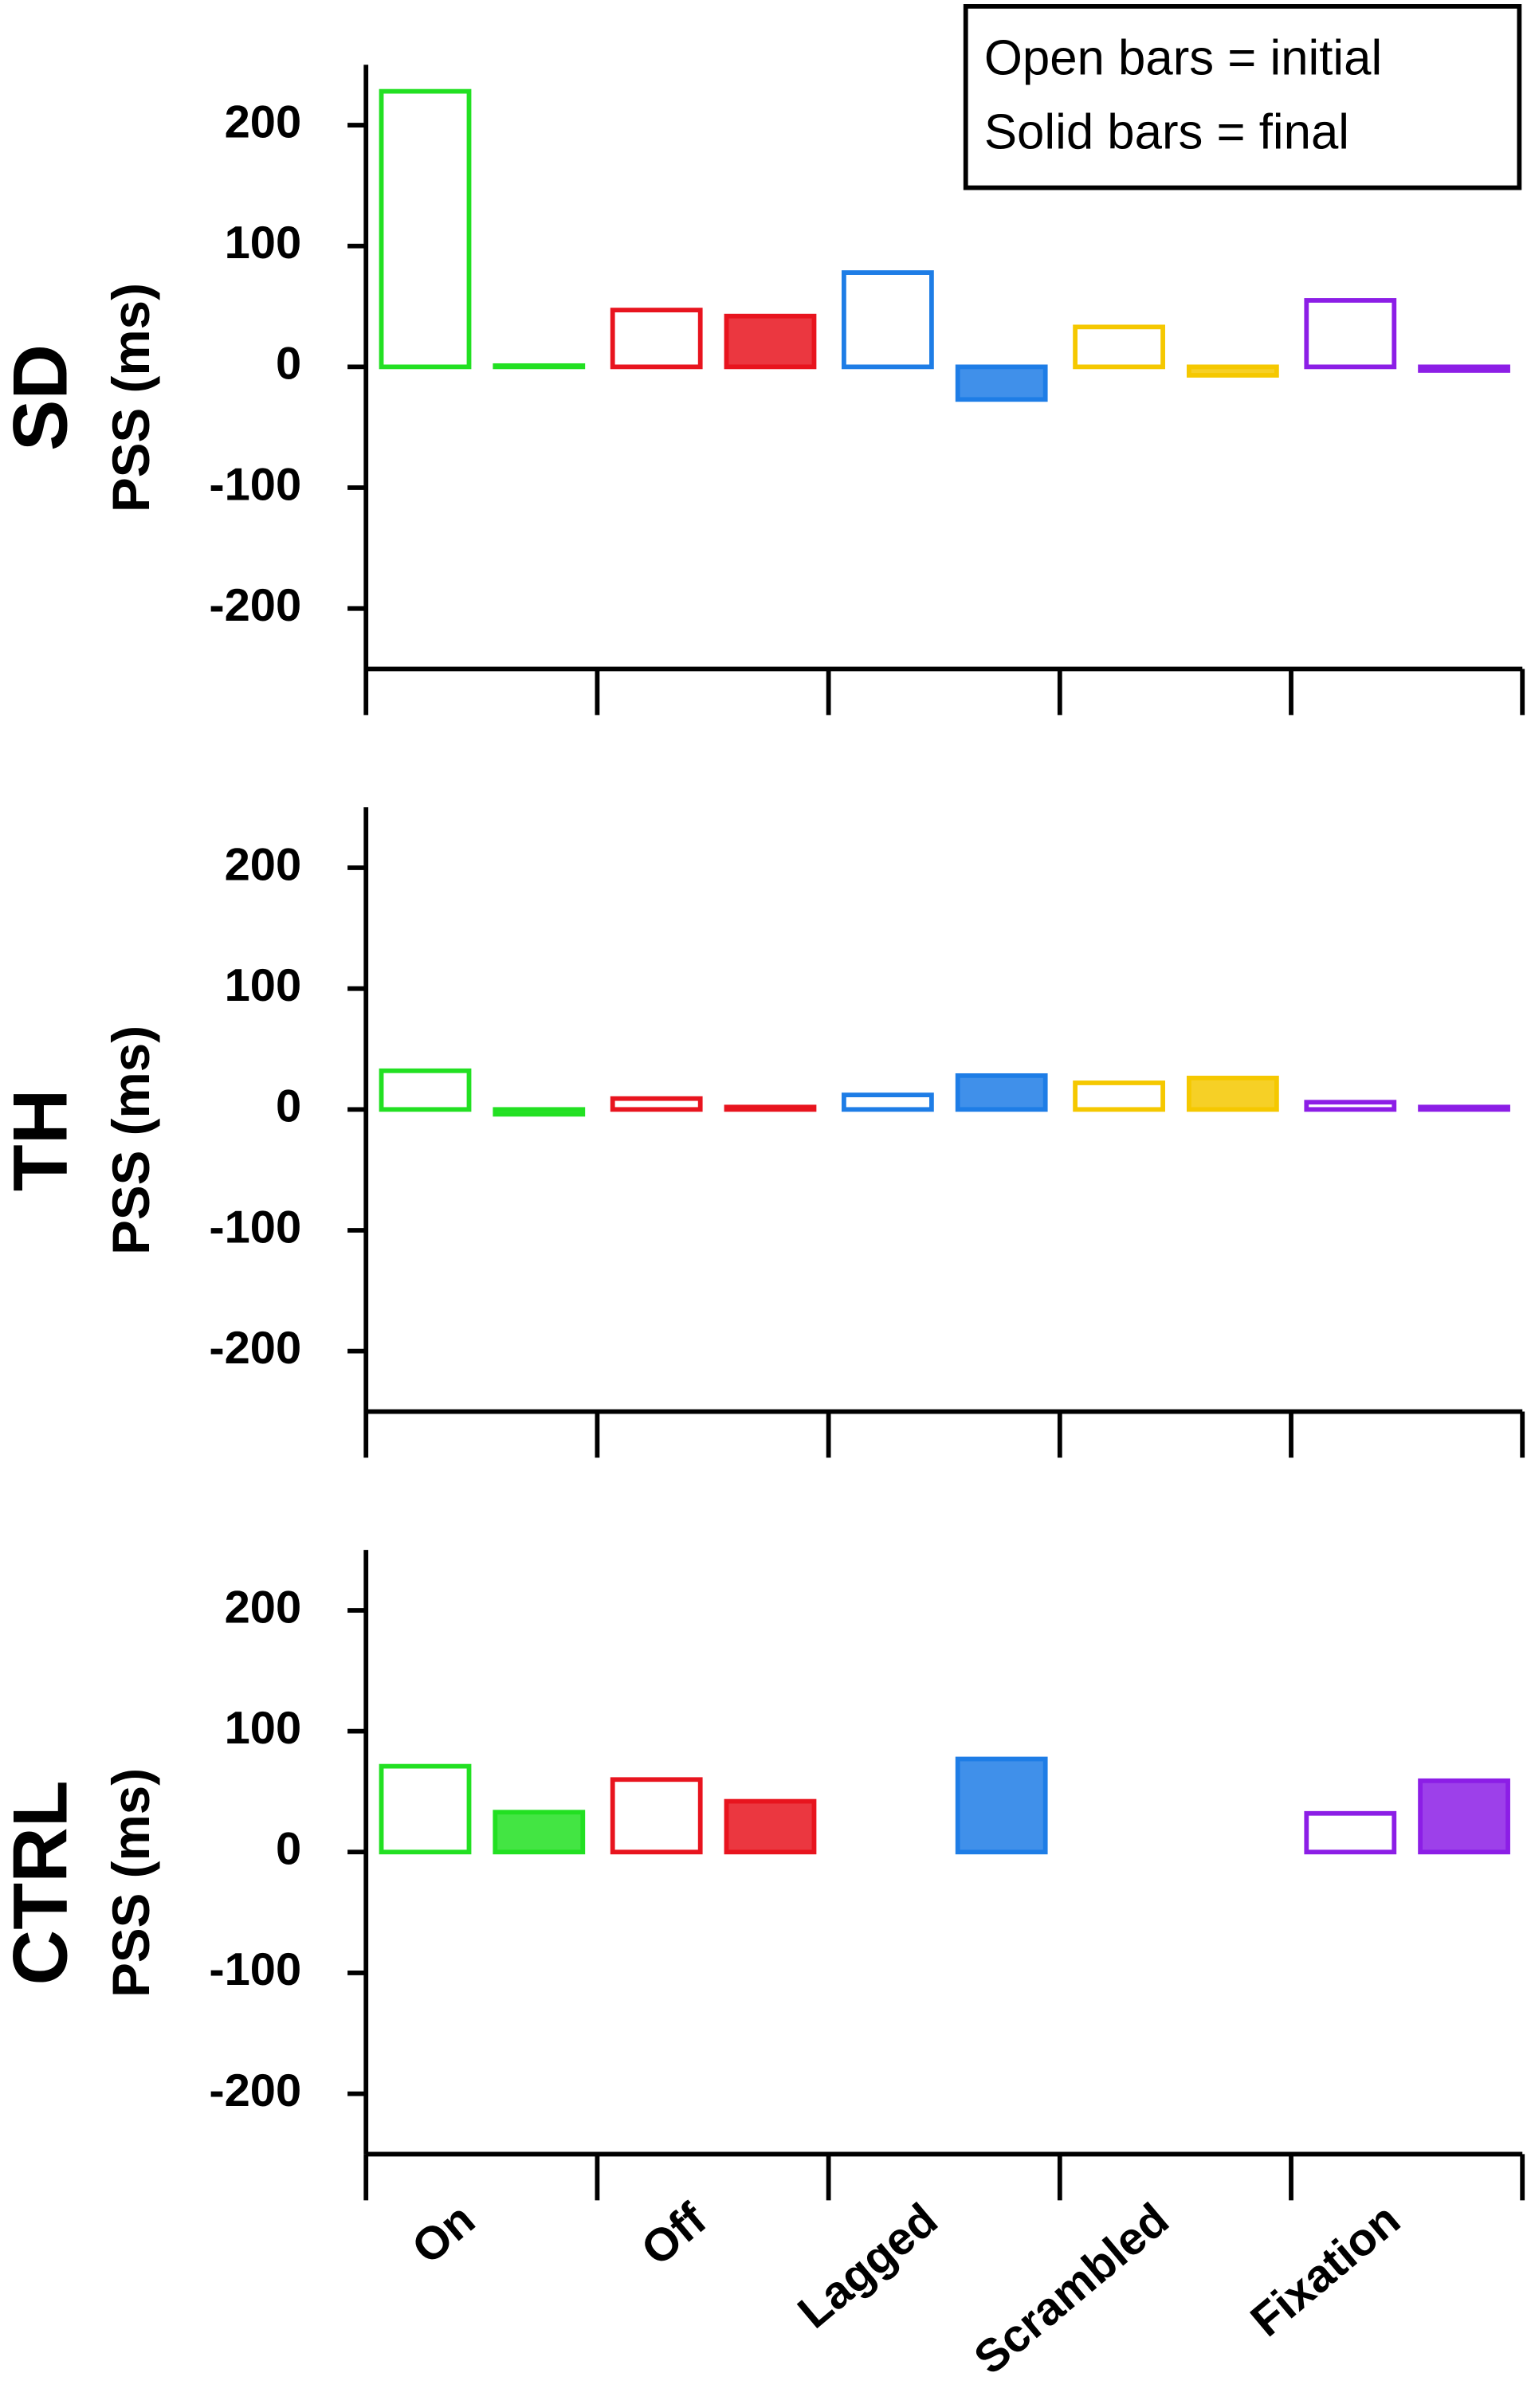 The image size is (1527, 2408). I want to click on panel-label: SD, so click(41, 397).